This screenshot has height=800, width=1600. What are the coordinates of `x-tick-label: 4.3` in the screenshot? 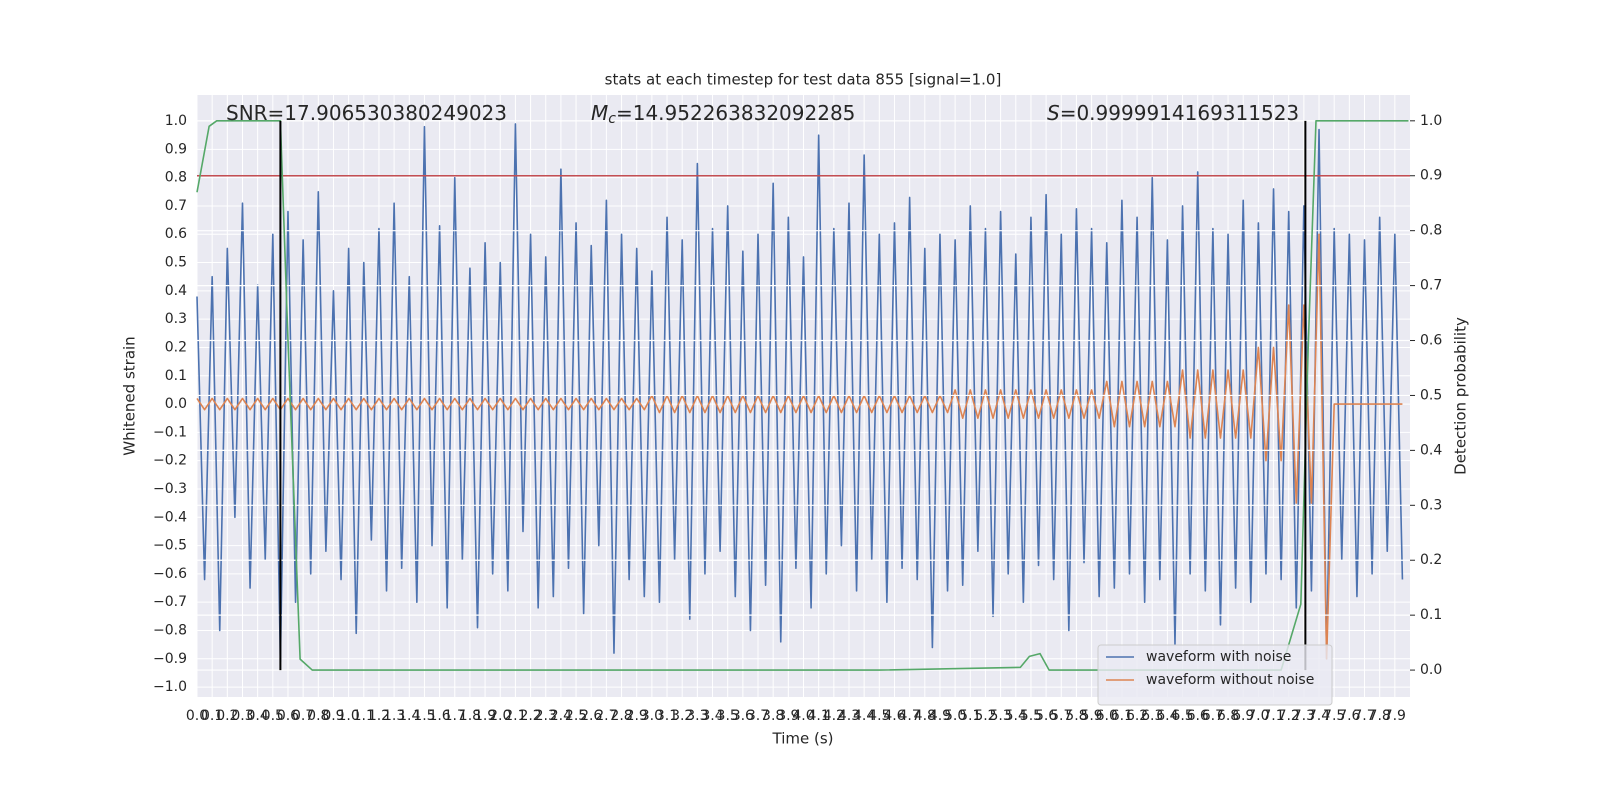 It's located at (849, 716).